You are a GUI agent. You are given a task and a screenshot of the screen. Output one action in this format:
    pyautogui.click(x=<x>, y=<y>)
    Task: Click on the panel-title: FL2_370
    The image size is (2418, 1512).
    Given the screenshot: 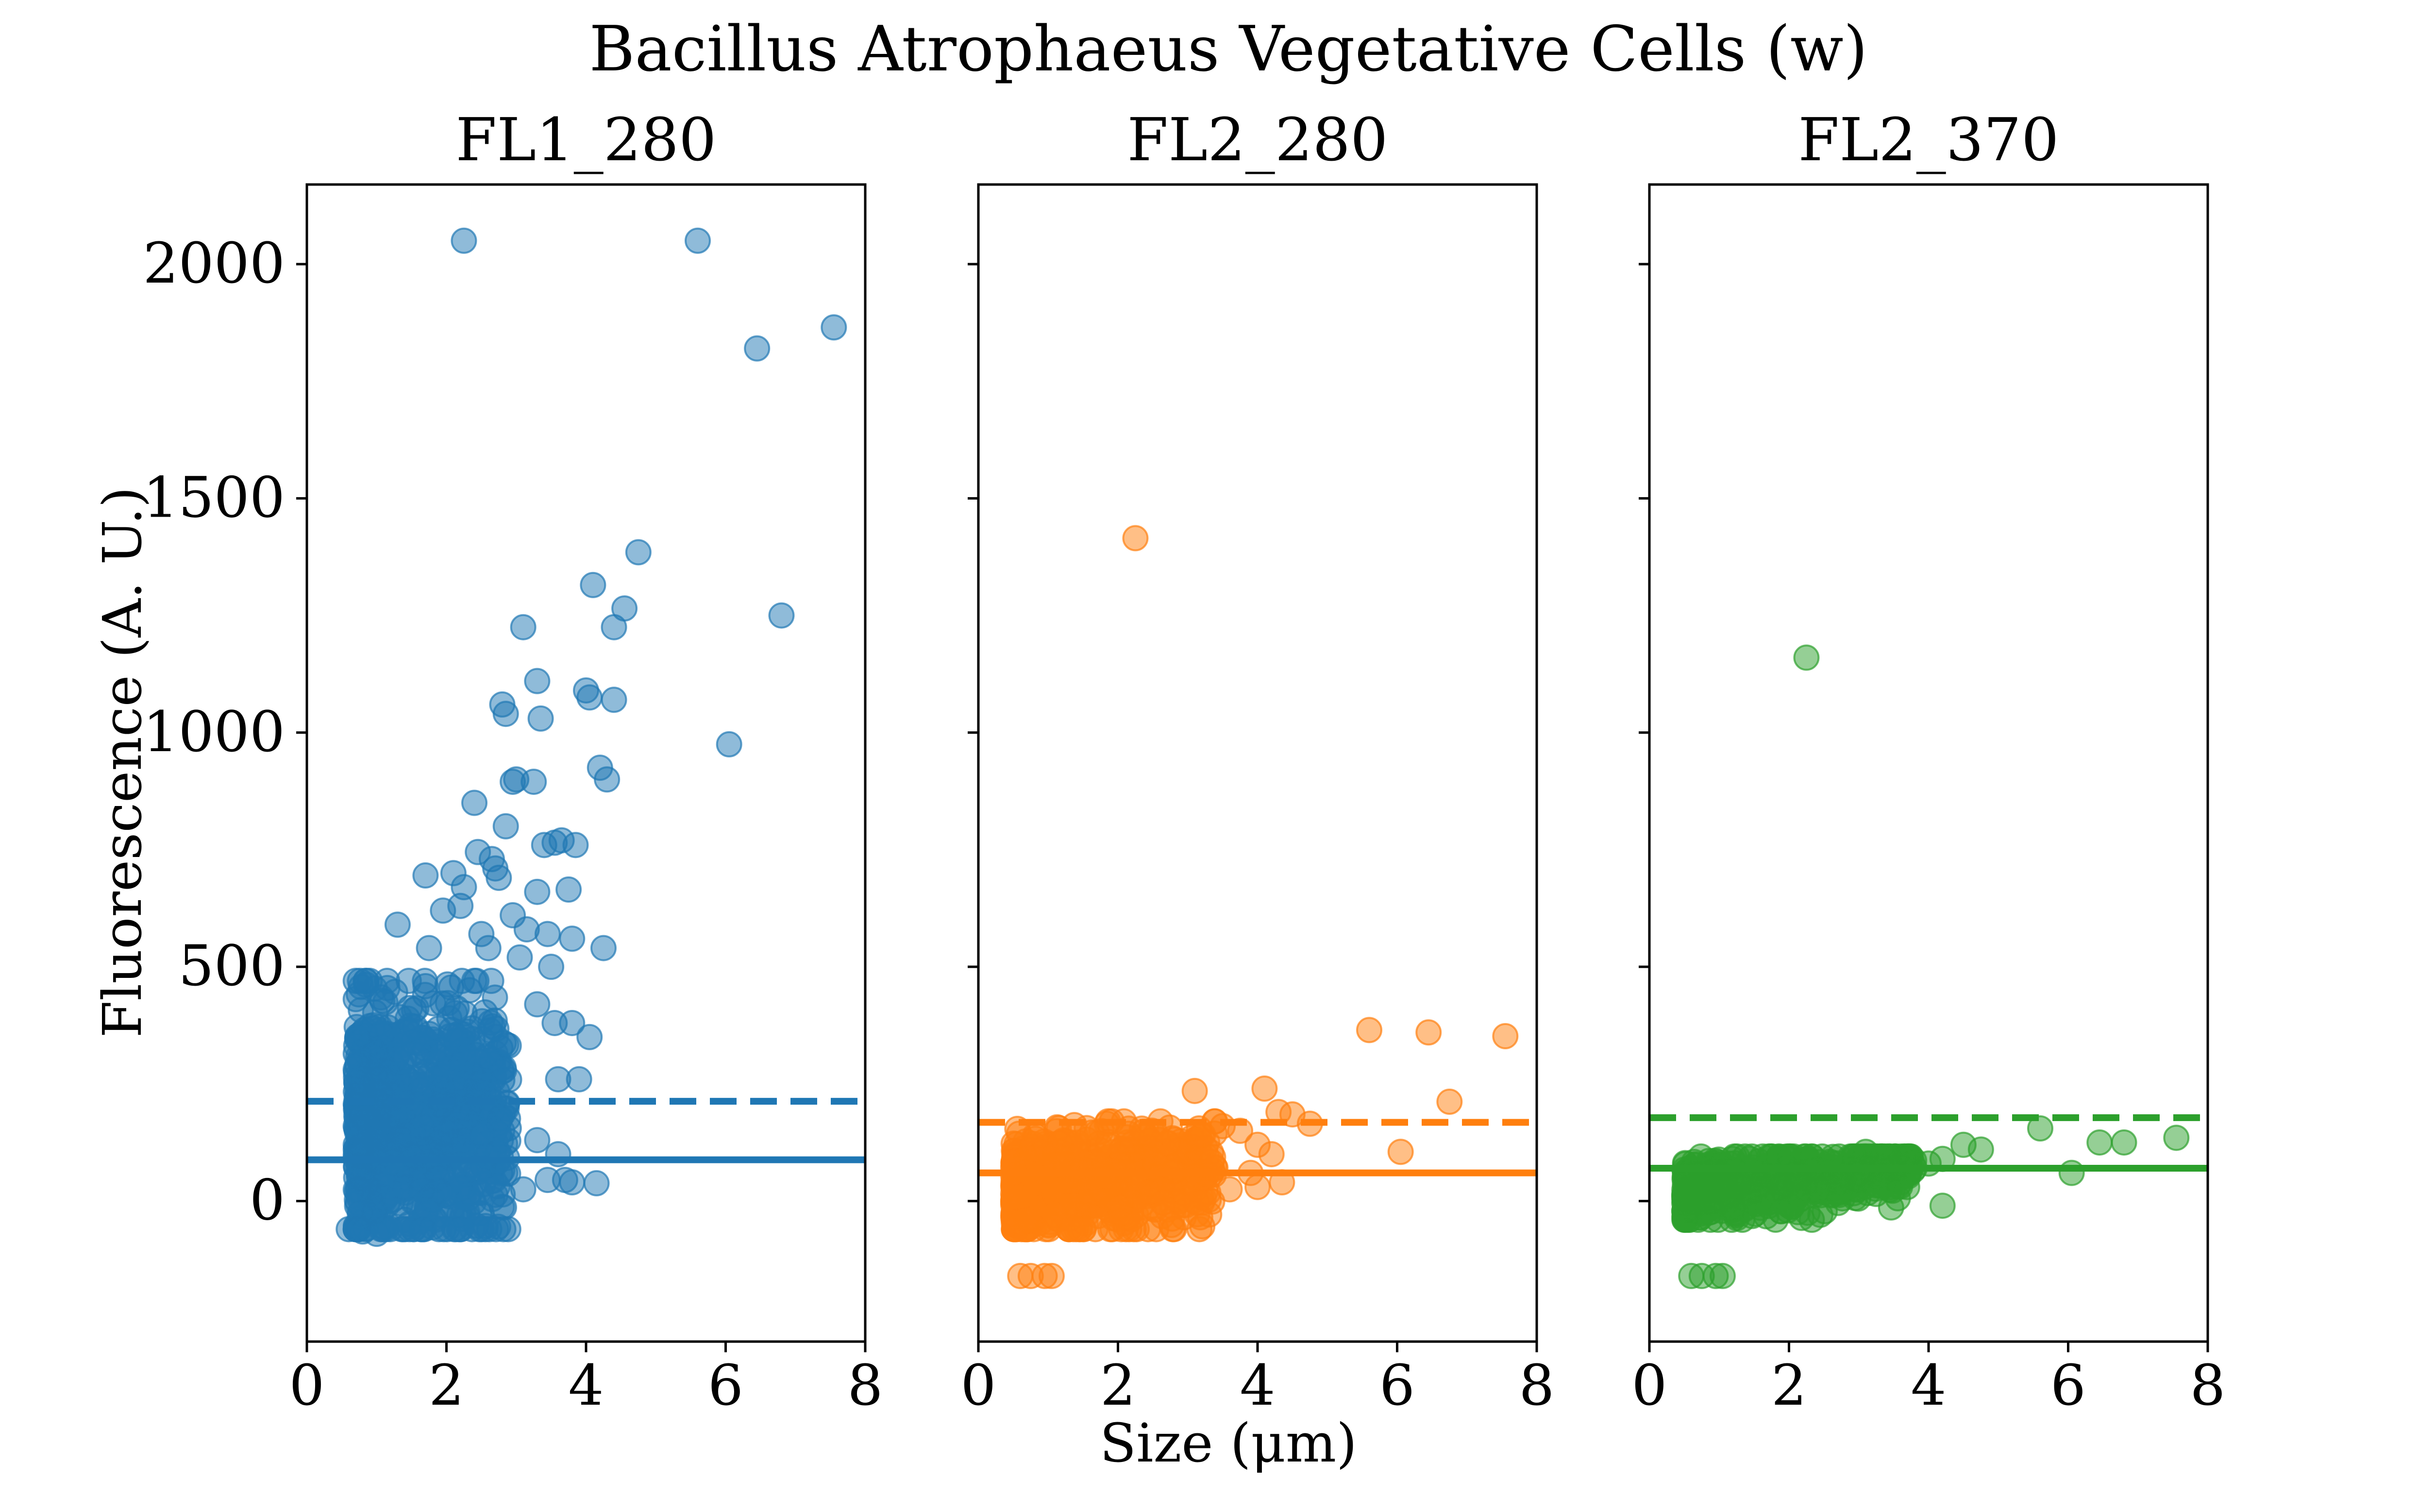 What is the action you would take?
    pyautogui.click(x=1928, y=139)
    